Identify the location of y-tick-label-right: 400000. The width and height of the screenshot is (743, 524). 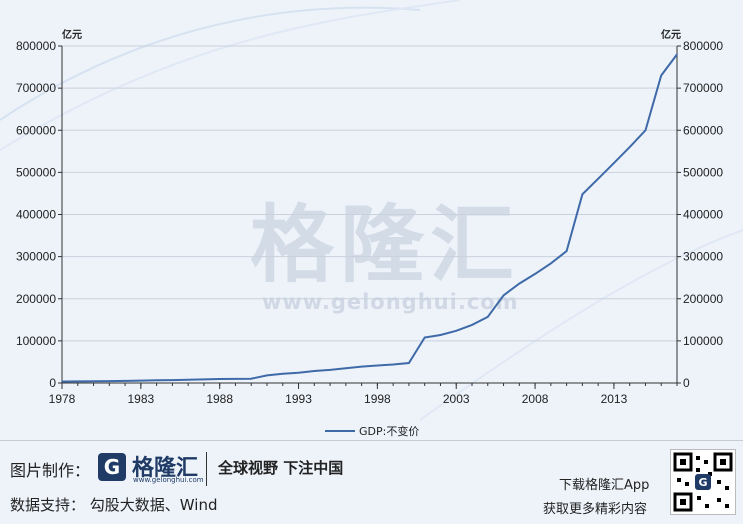
(703, 215).